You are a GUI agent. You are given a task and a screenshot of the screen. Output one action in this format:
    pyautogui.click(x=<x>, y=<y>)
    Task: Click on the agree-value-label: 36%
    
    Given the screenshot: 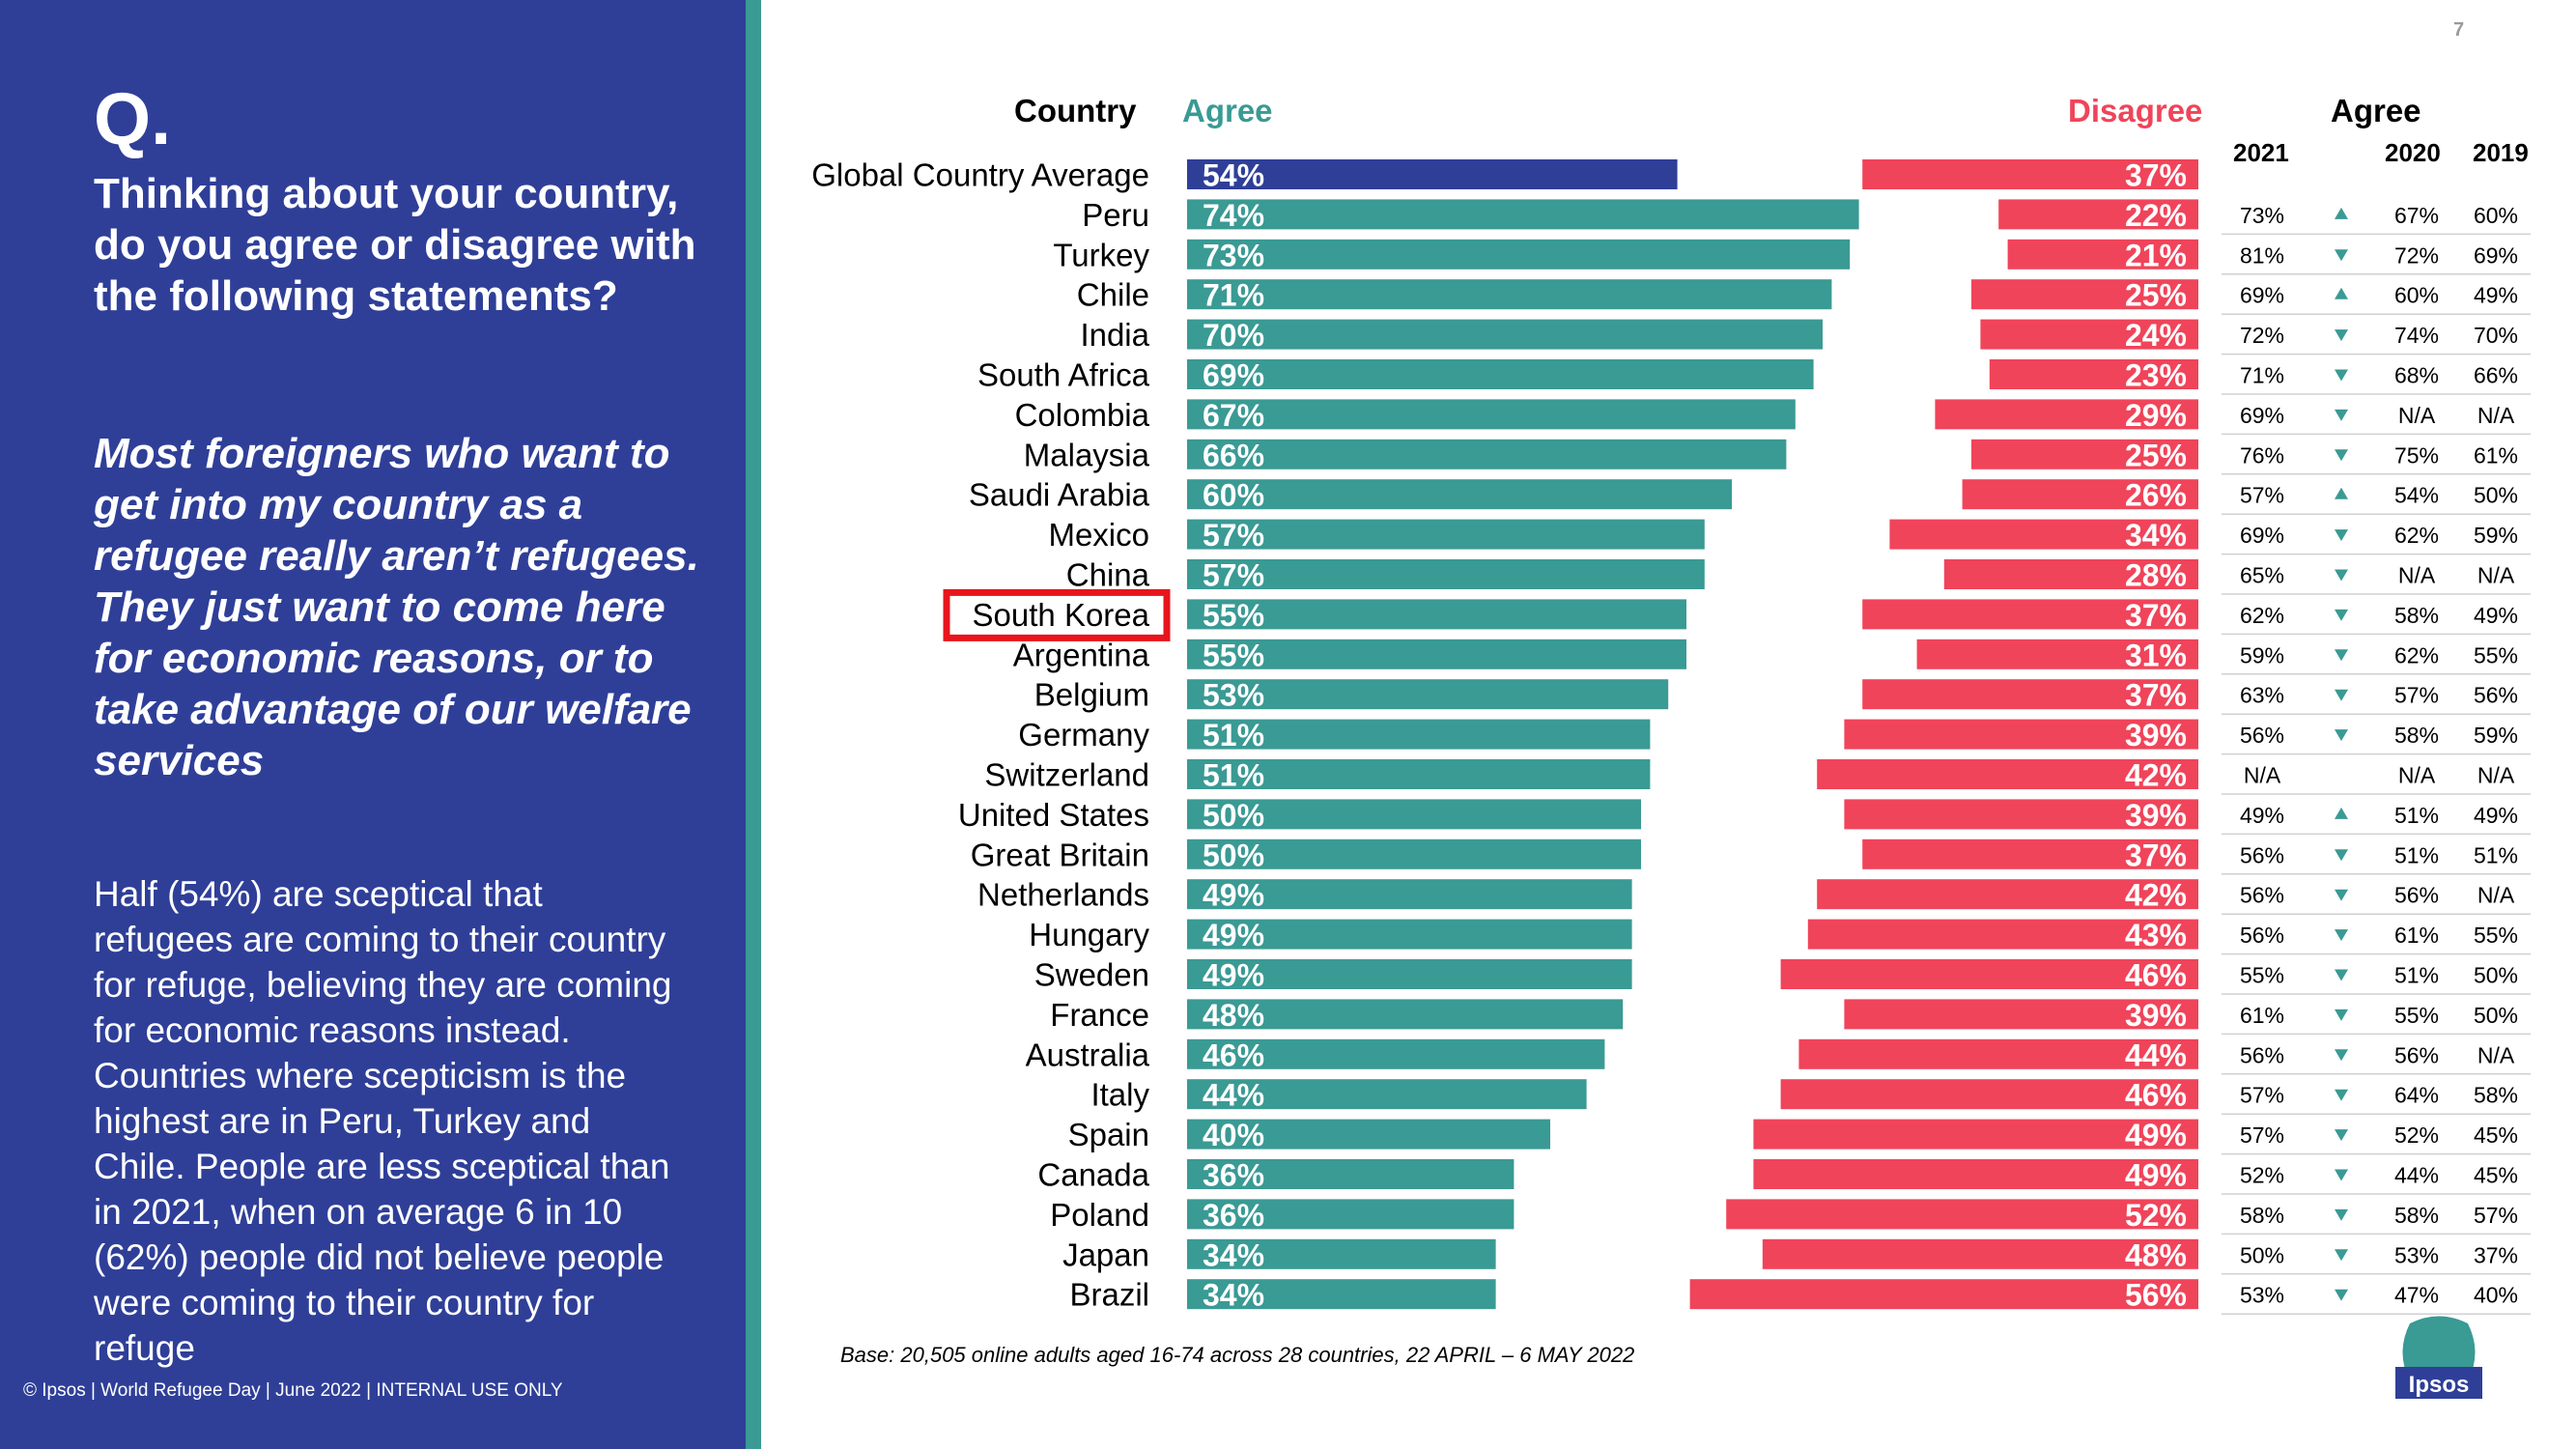 What is the action you would take?
    pyautogui.click(x=1233, y=1215)
    